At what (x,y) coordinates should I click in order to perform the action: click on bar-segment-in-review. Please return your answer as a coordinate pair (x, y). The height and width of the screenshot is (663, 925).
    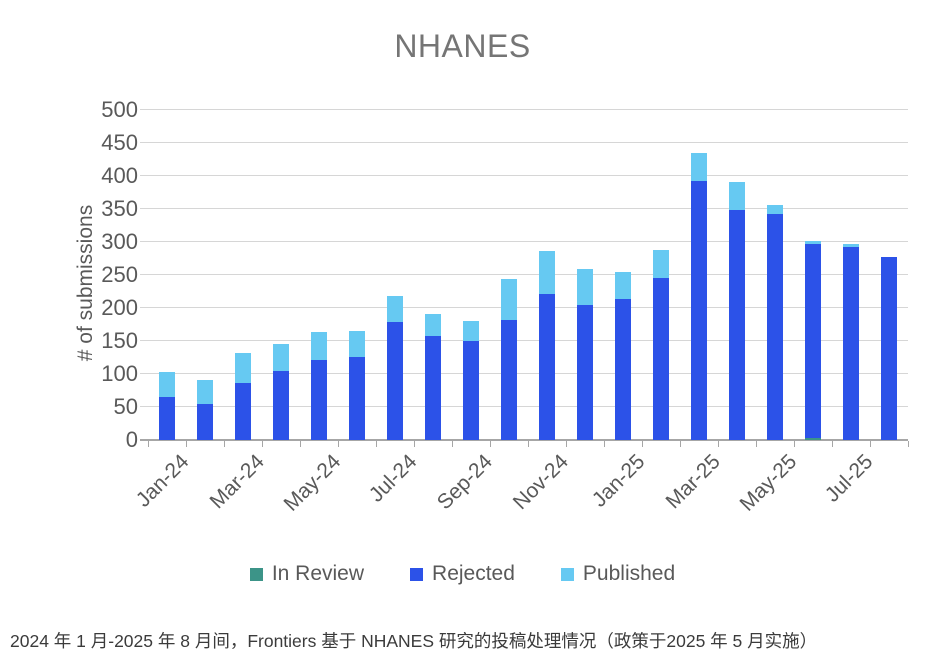
    Looking at the image, I should click on (813, 439).